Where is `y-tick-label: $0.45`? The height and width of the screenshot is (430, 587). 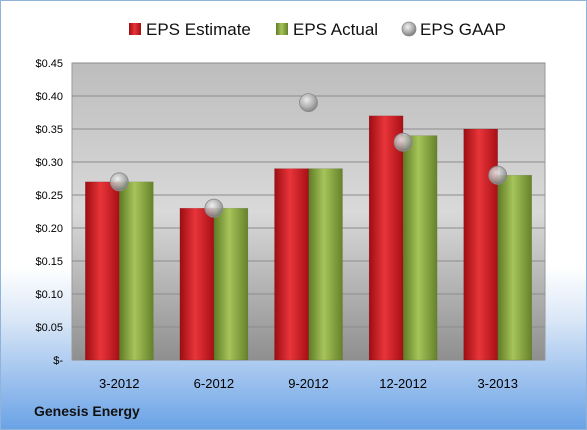 y-tick-label: $0.45 is located at coordinates (49, 64).